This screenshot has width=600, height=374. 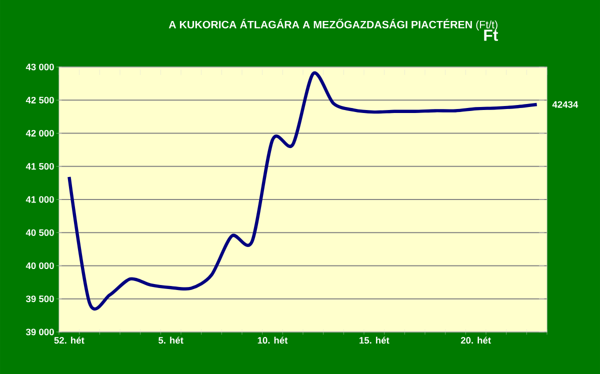 I want to click on x-tick-label: 52. hét, so click(x=69, y=340).